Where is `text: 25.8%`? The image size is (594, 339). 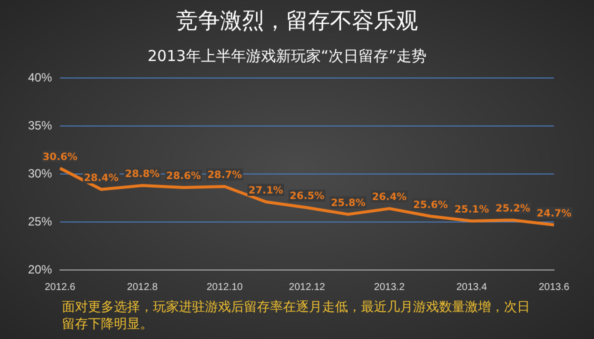
text: 25.8% is located at coordinates (348, 203).